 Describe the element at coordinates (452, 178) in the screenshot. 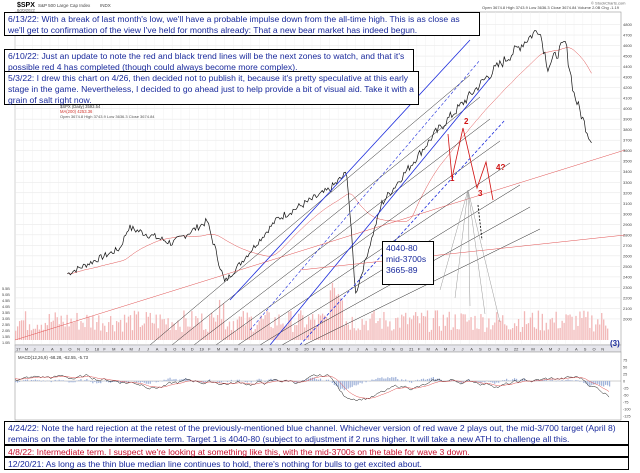

I see `wave-label-1: 1` at that location.